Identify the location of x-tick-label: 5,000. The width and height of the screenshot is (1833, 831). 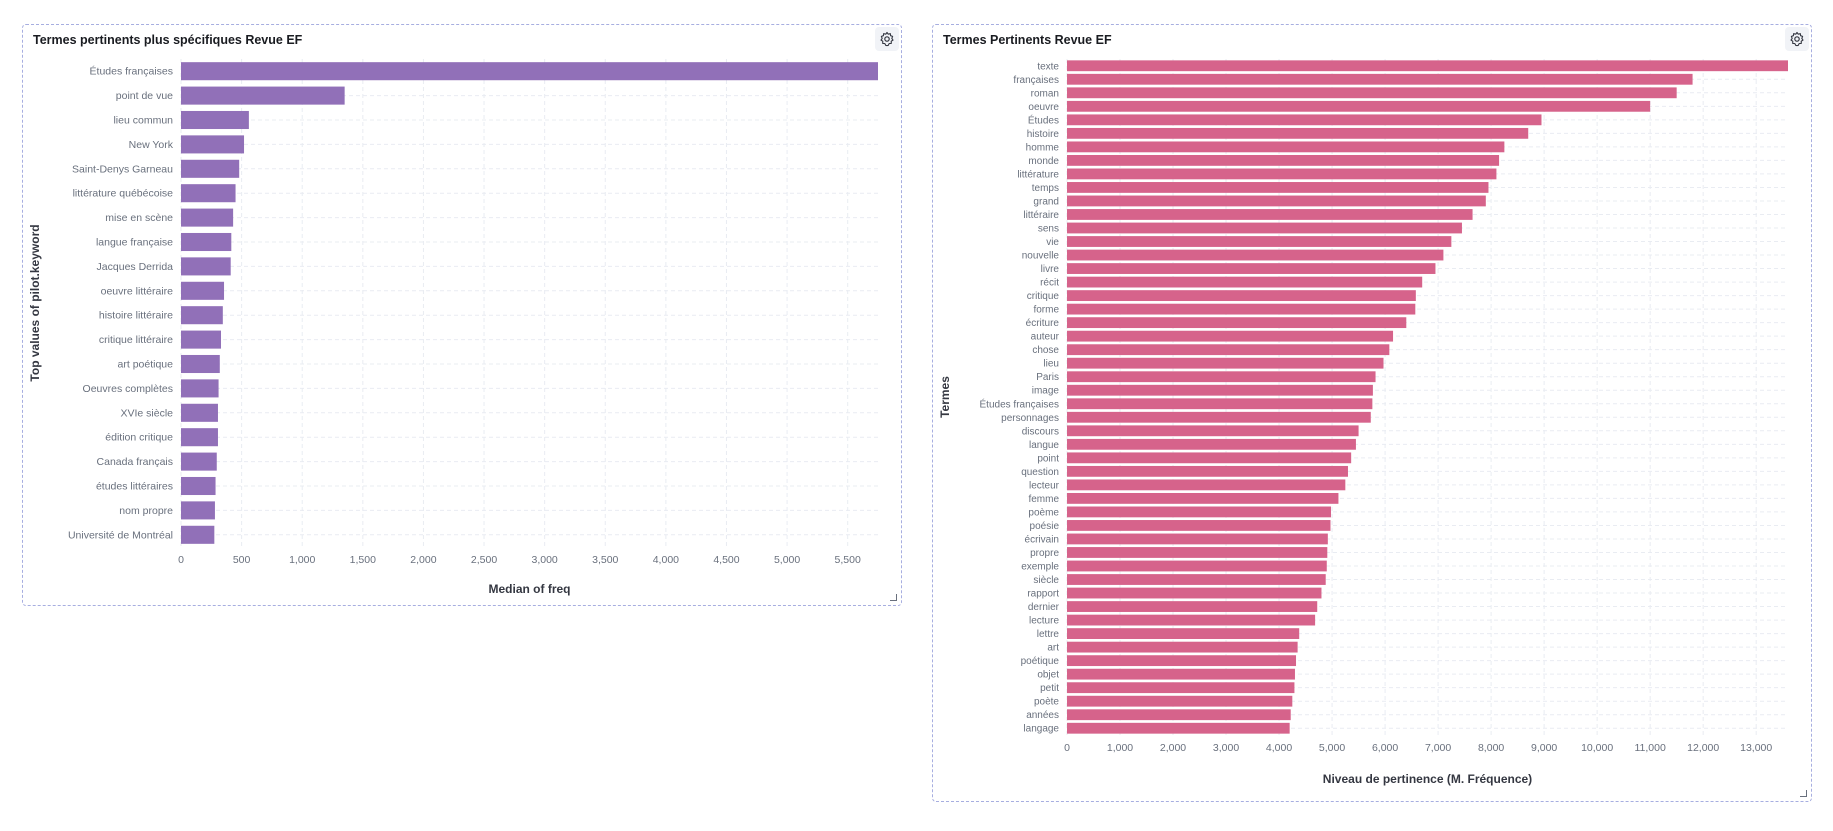
(787, 560).